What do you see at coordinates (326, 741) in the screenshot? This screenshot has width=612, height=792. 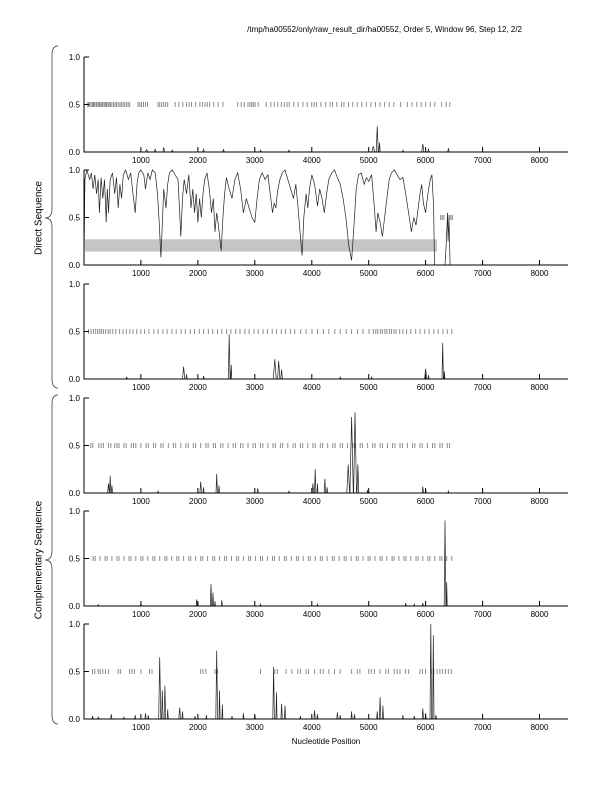 I see `x-axis-title: Nucleotide Position` at bounding box center [326, 741].